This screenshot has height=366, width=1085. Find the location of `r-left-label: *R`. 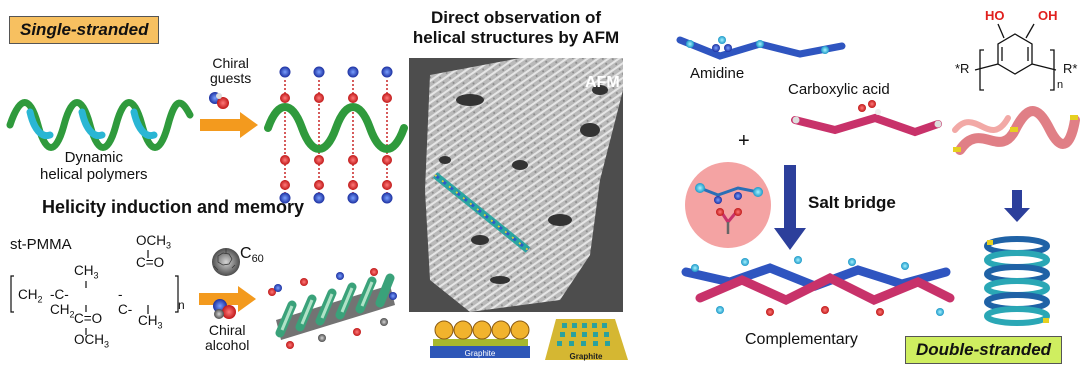

r-left-label: *R is located at coordinates (962, 68).